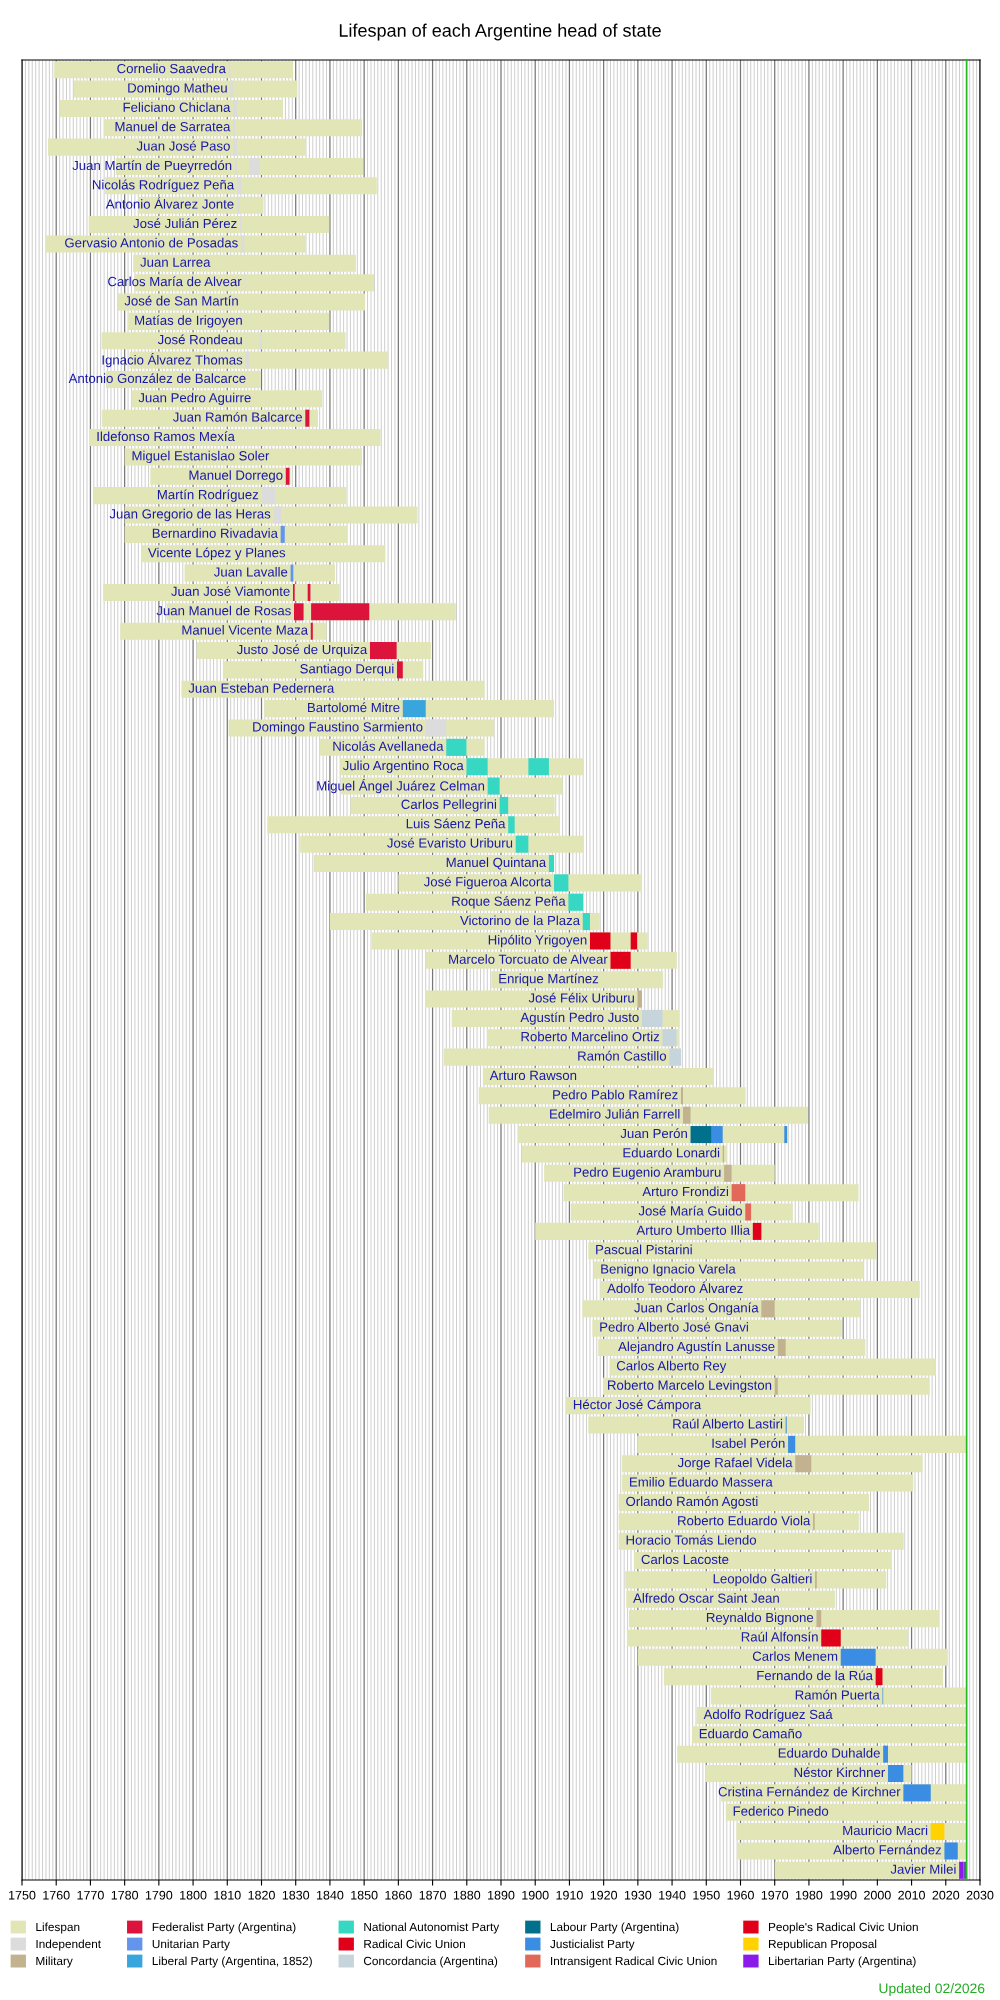  I want to click on legend-label: Republican Proposal, so click(822, 1945).